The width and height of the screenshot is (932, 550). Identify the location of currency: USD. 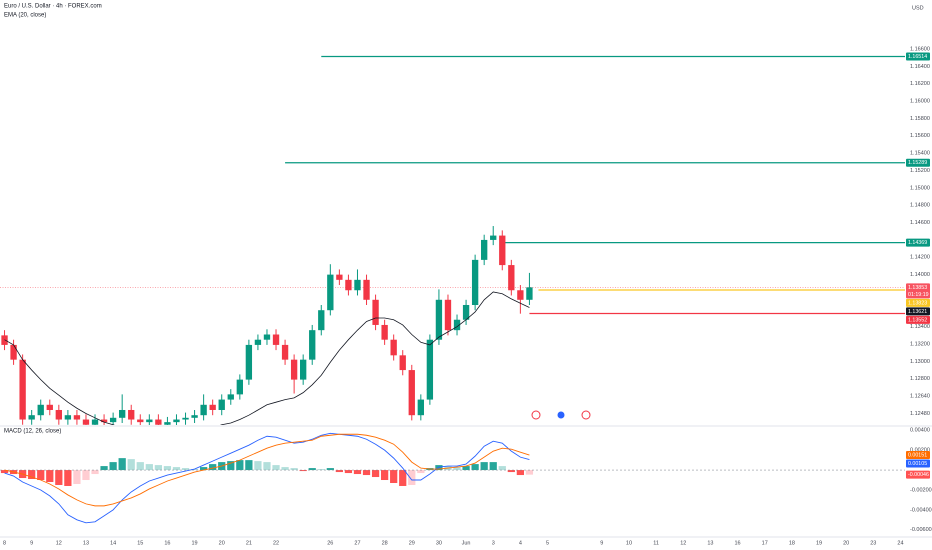
(918, 8).